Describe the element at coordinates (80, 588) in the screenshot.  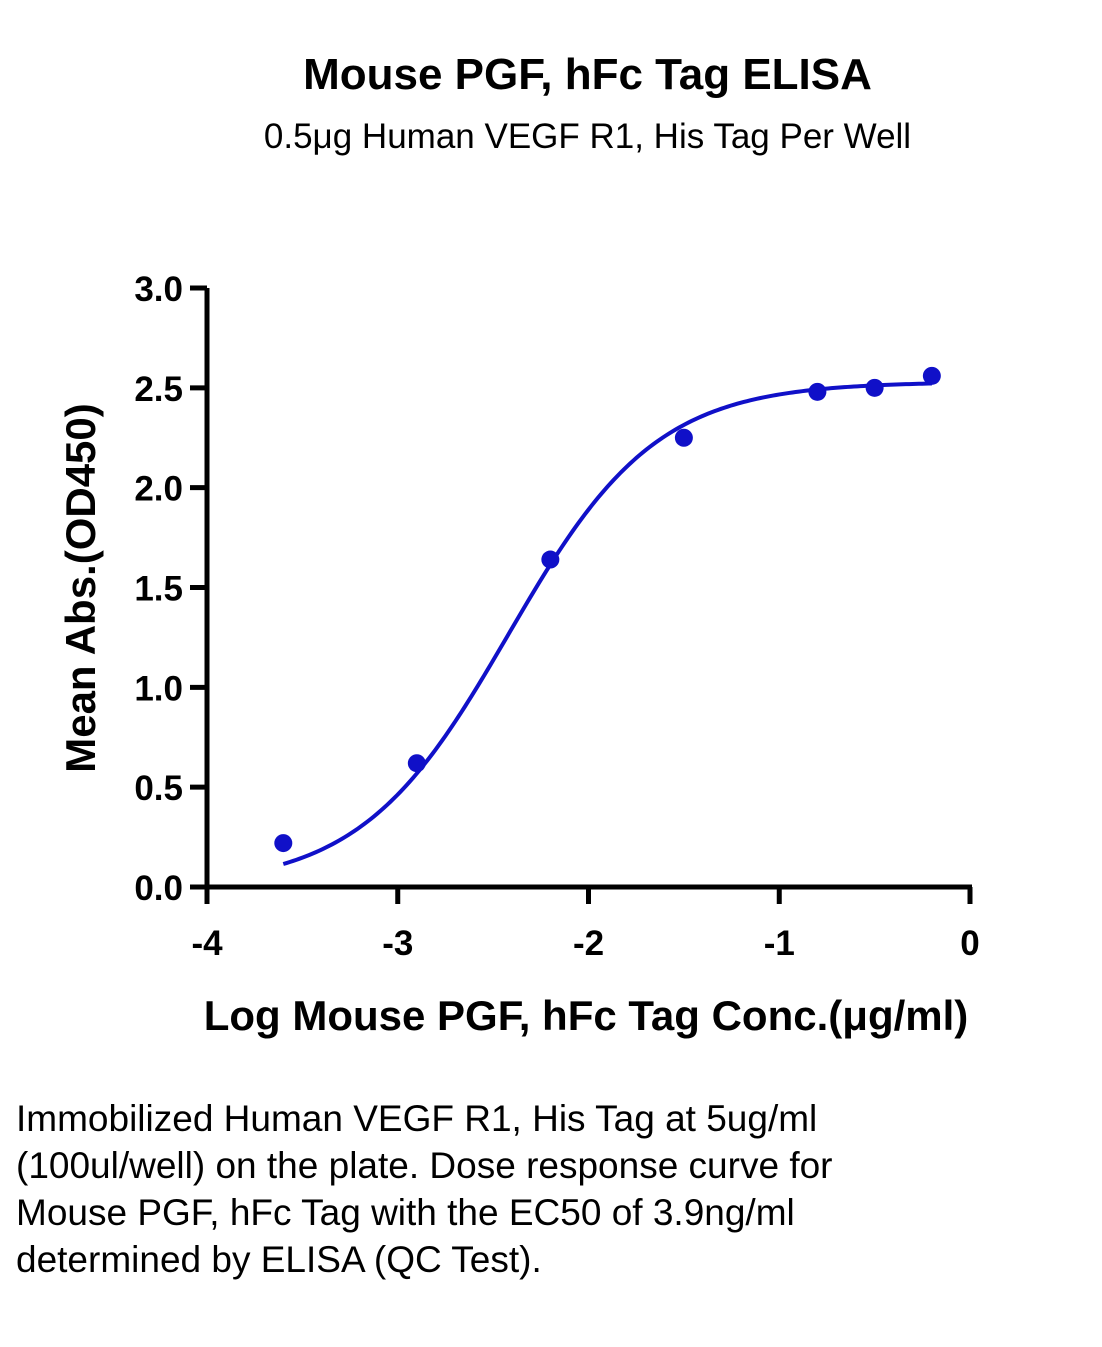
I see `y-axis-label: Mean Abs.(OD450)` at that location.